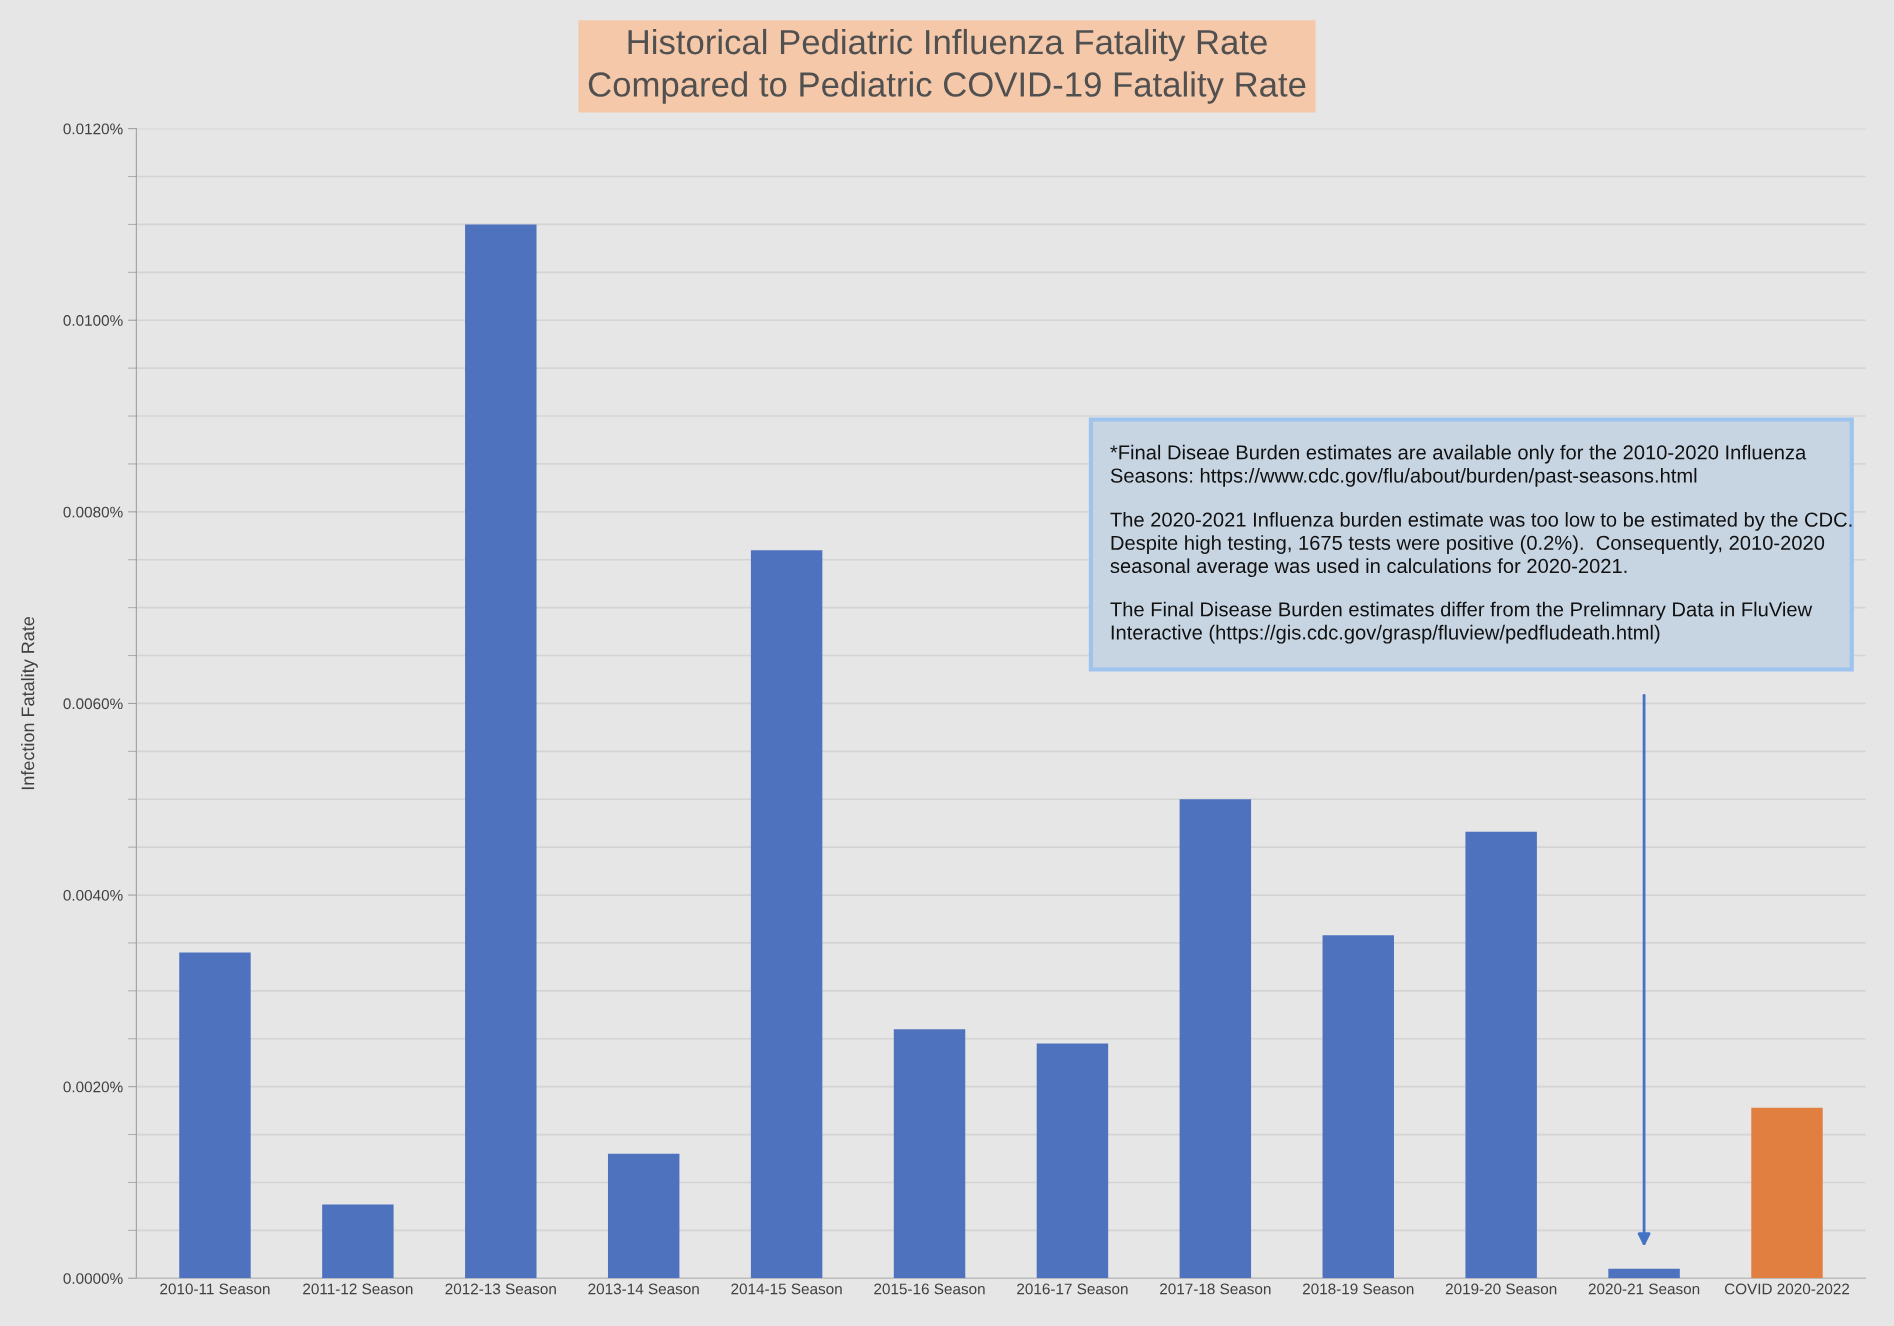  What do you see at coordinates (93, 129) in the screenshot?
I see `y-tick-label: 0.0120%` at bounding box center [93, 129].